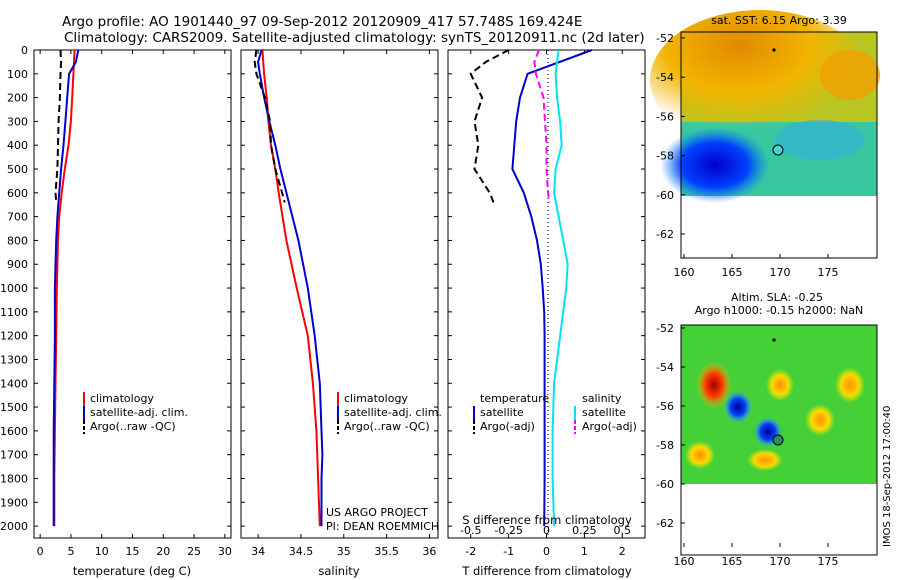 Image resolution: width=900 pixels, height=580 pixels. I want to click on x-tick-label: 0, so click(40, 551).